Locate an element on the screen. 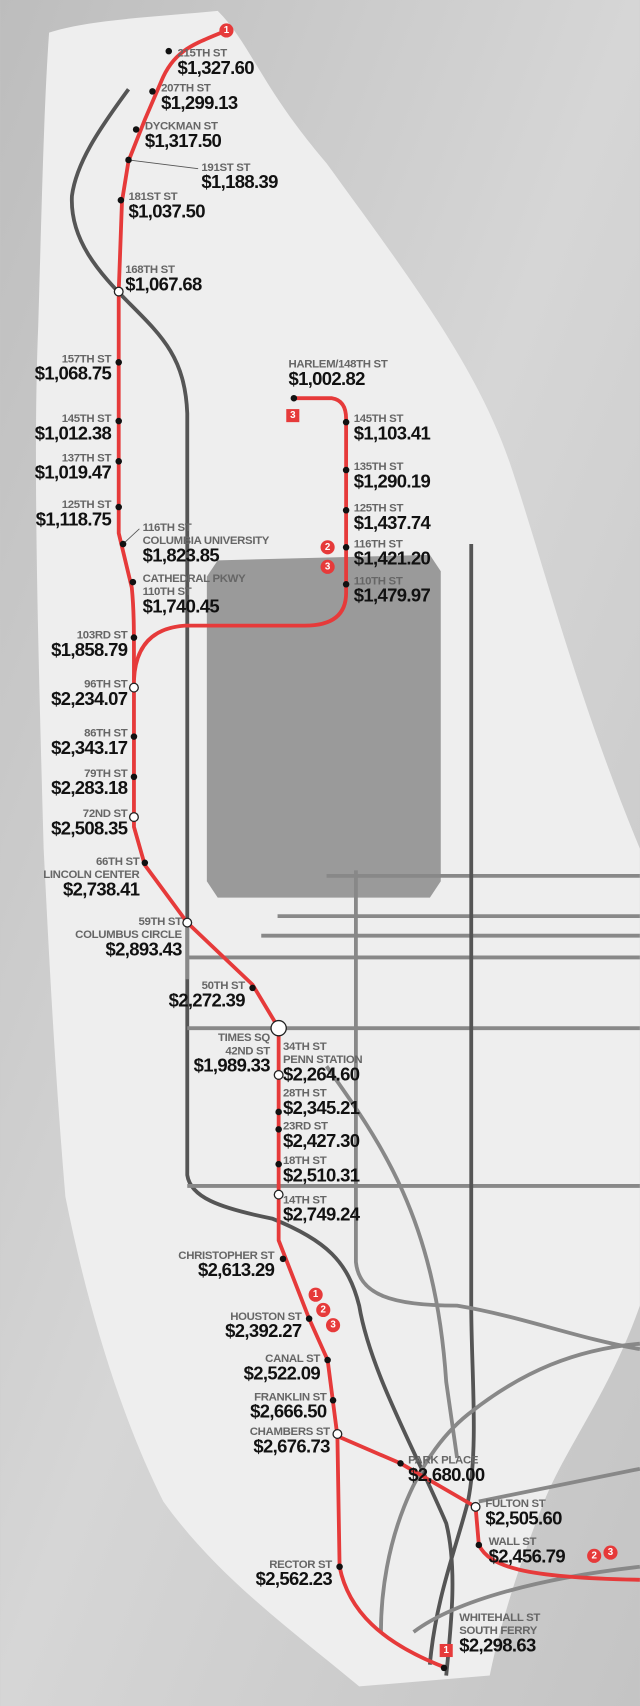 This screenshot has height=1706, width=640. station: 145TH ST$1,103.41 is located at coordinates (386, 428).